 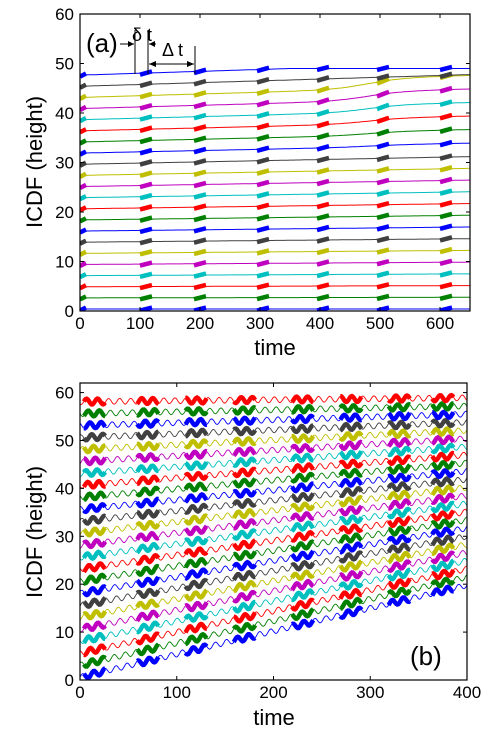 I want to click on delta-t-small-label: δ t, so click(x=142, y=35).